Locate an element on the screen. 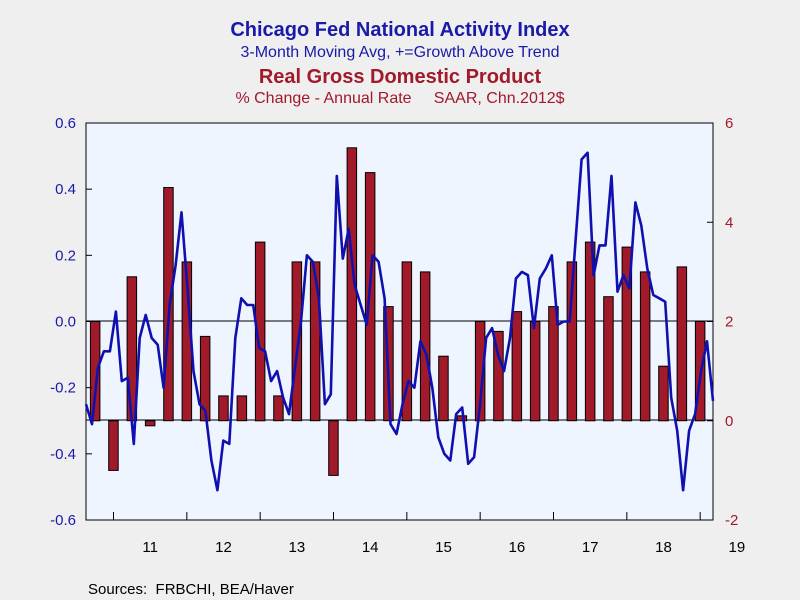 This screenshot has width=800, height=600. left-tick-label: 0.0 is located at coordinates (65, 322).